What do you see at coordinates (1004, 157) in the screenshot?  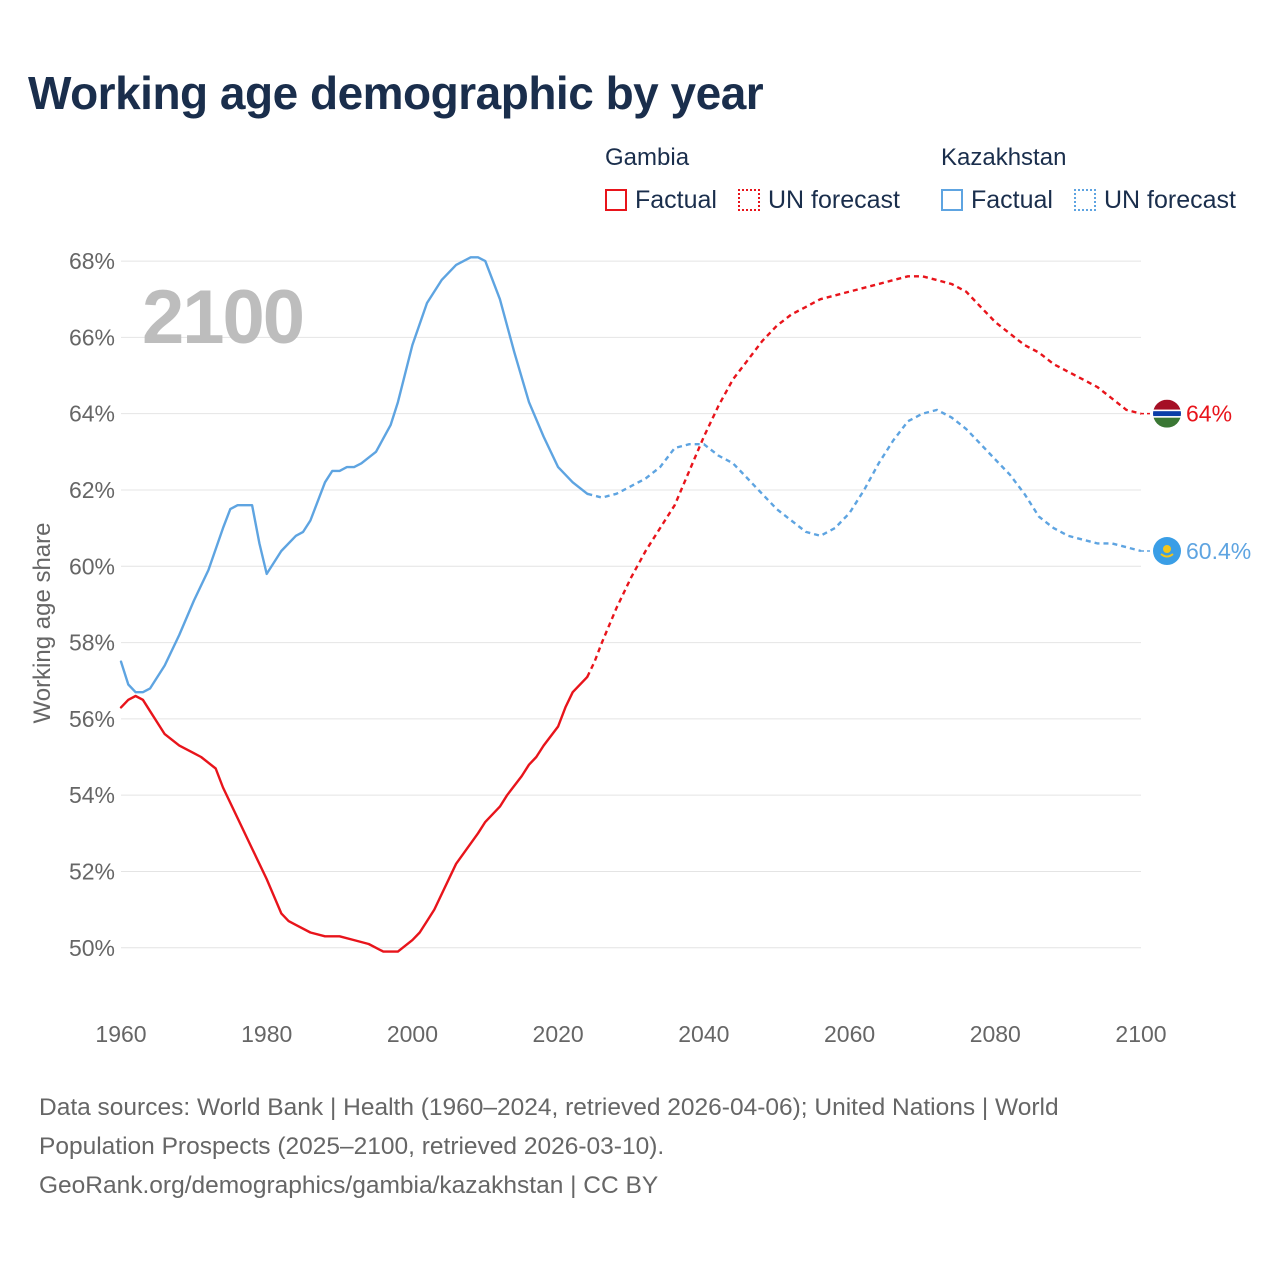 I see `legend-group-kazakhstan: Kazakhstan` at bounding box center [1004, 157].